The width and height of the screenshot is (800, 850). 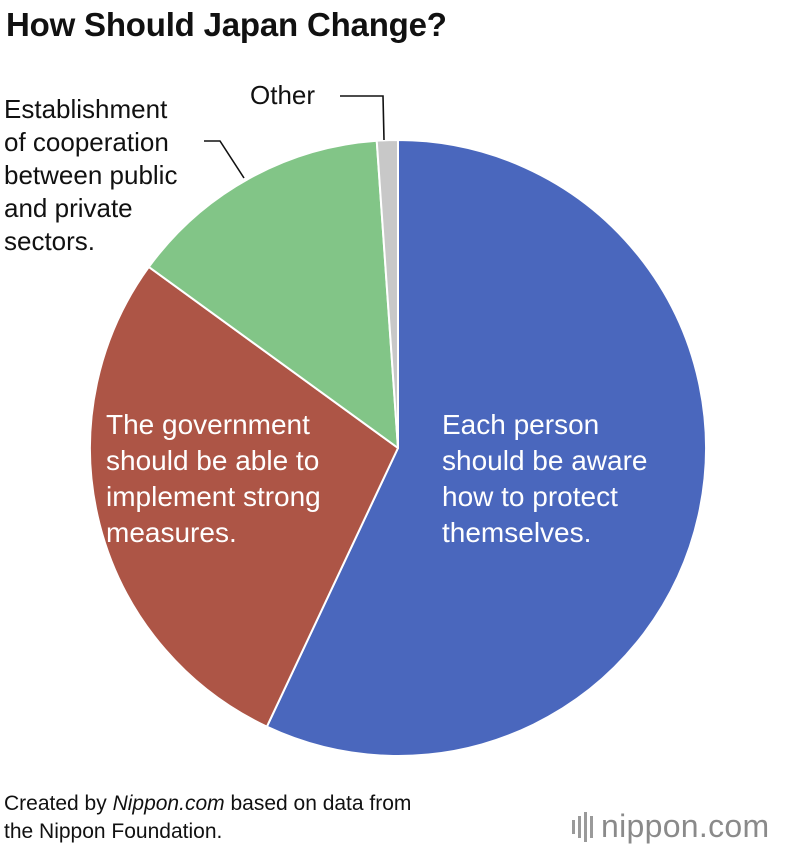 I want to click on slice-label-1-line-2: should be aware, so click(x=544, y=460).